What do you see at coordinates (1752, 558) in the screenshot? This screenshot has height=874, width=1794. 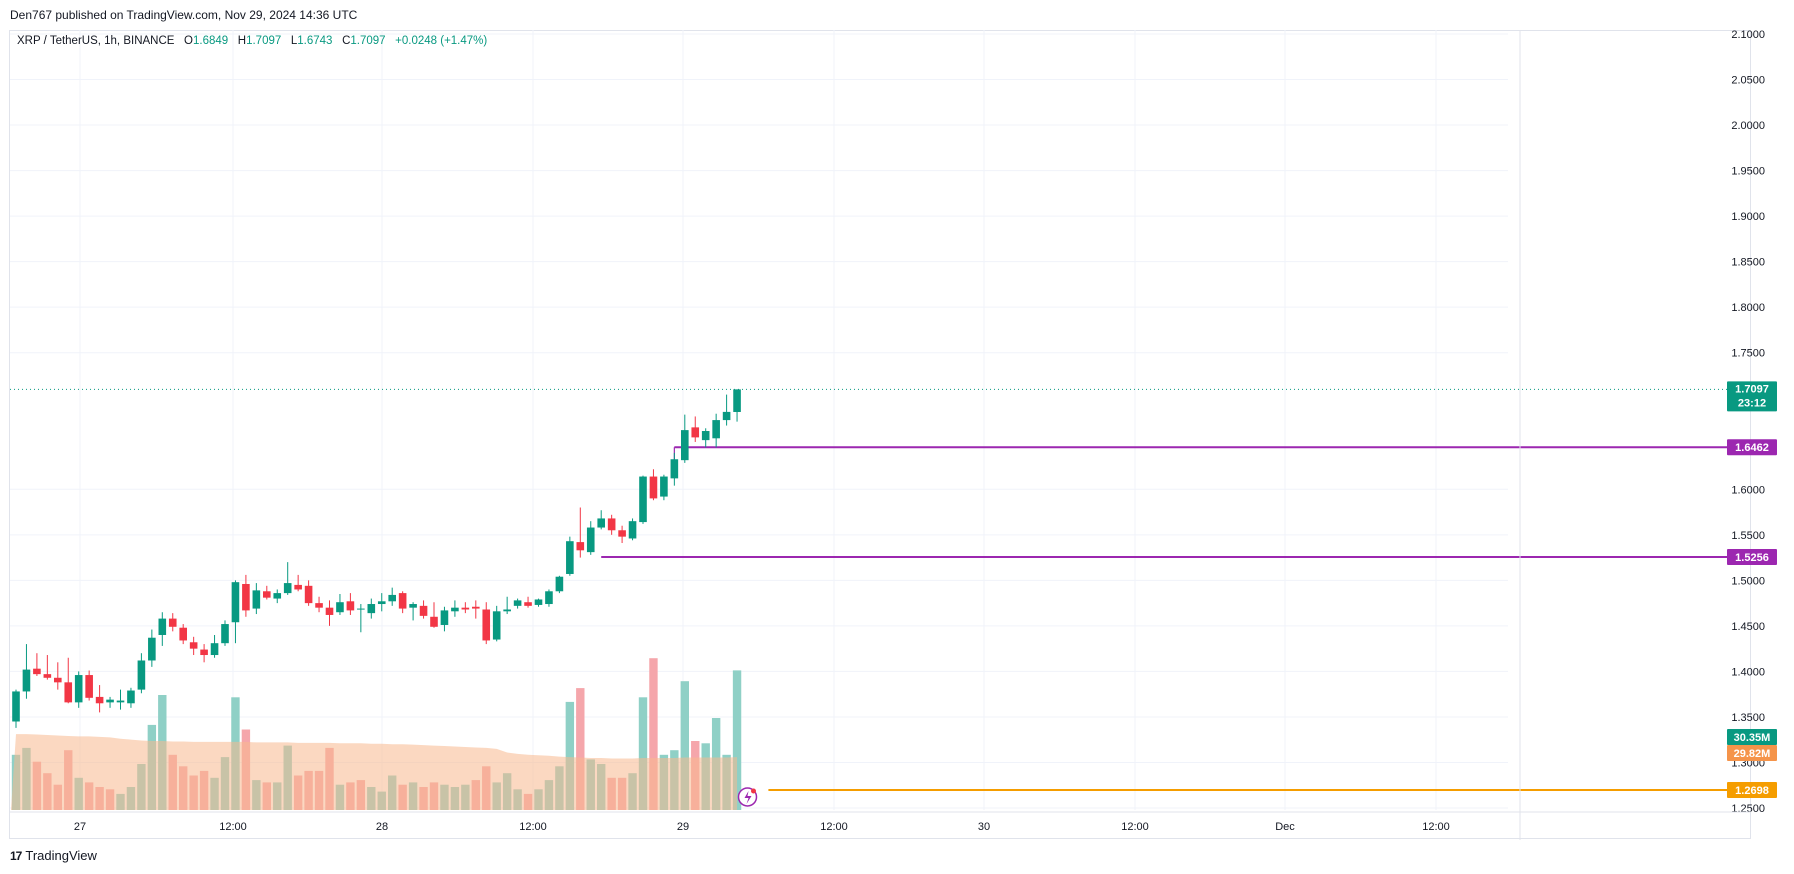 I see `level-tag-label: 1.5256` at bounding box center [1752, 558].